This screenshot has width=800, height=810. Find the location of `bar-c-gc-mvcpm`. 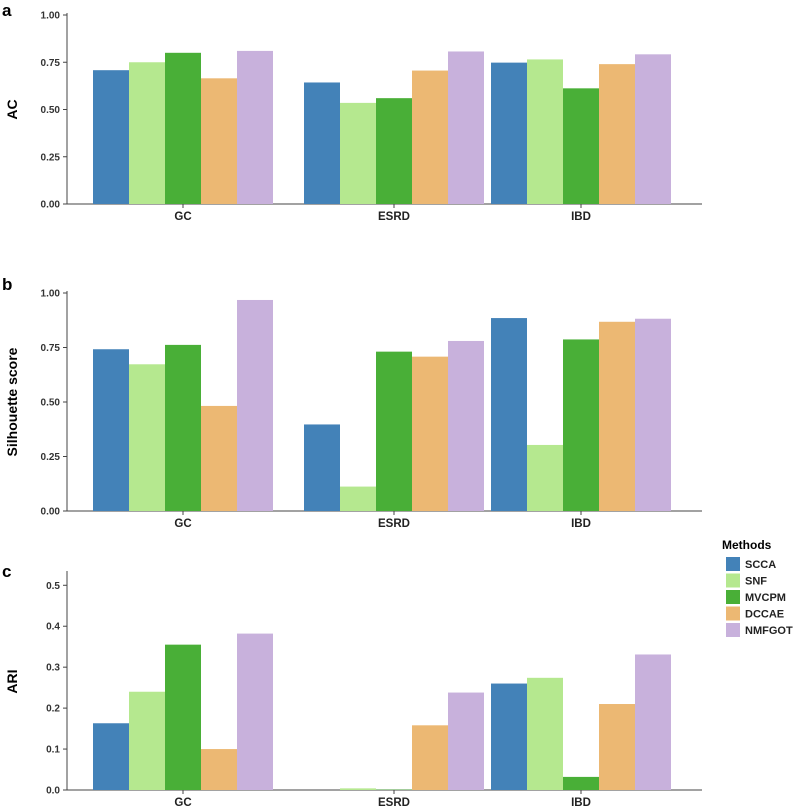

bar-c-gc-mvcpm is located at coordinates (183, 717).